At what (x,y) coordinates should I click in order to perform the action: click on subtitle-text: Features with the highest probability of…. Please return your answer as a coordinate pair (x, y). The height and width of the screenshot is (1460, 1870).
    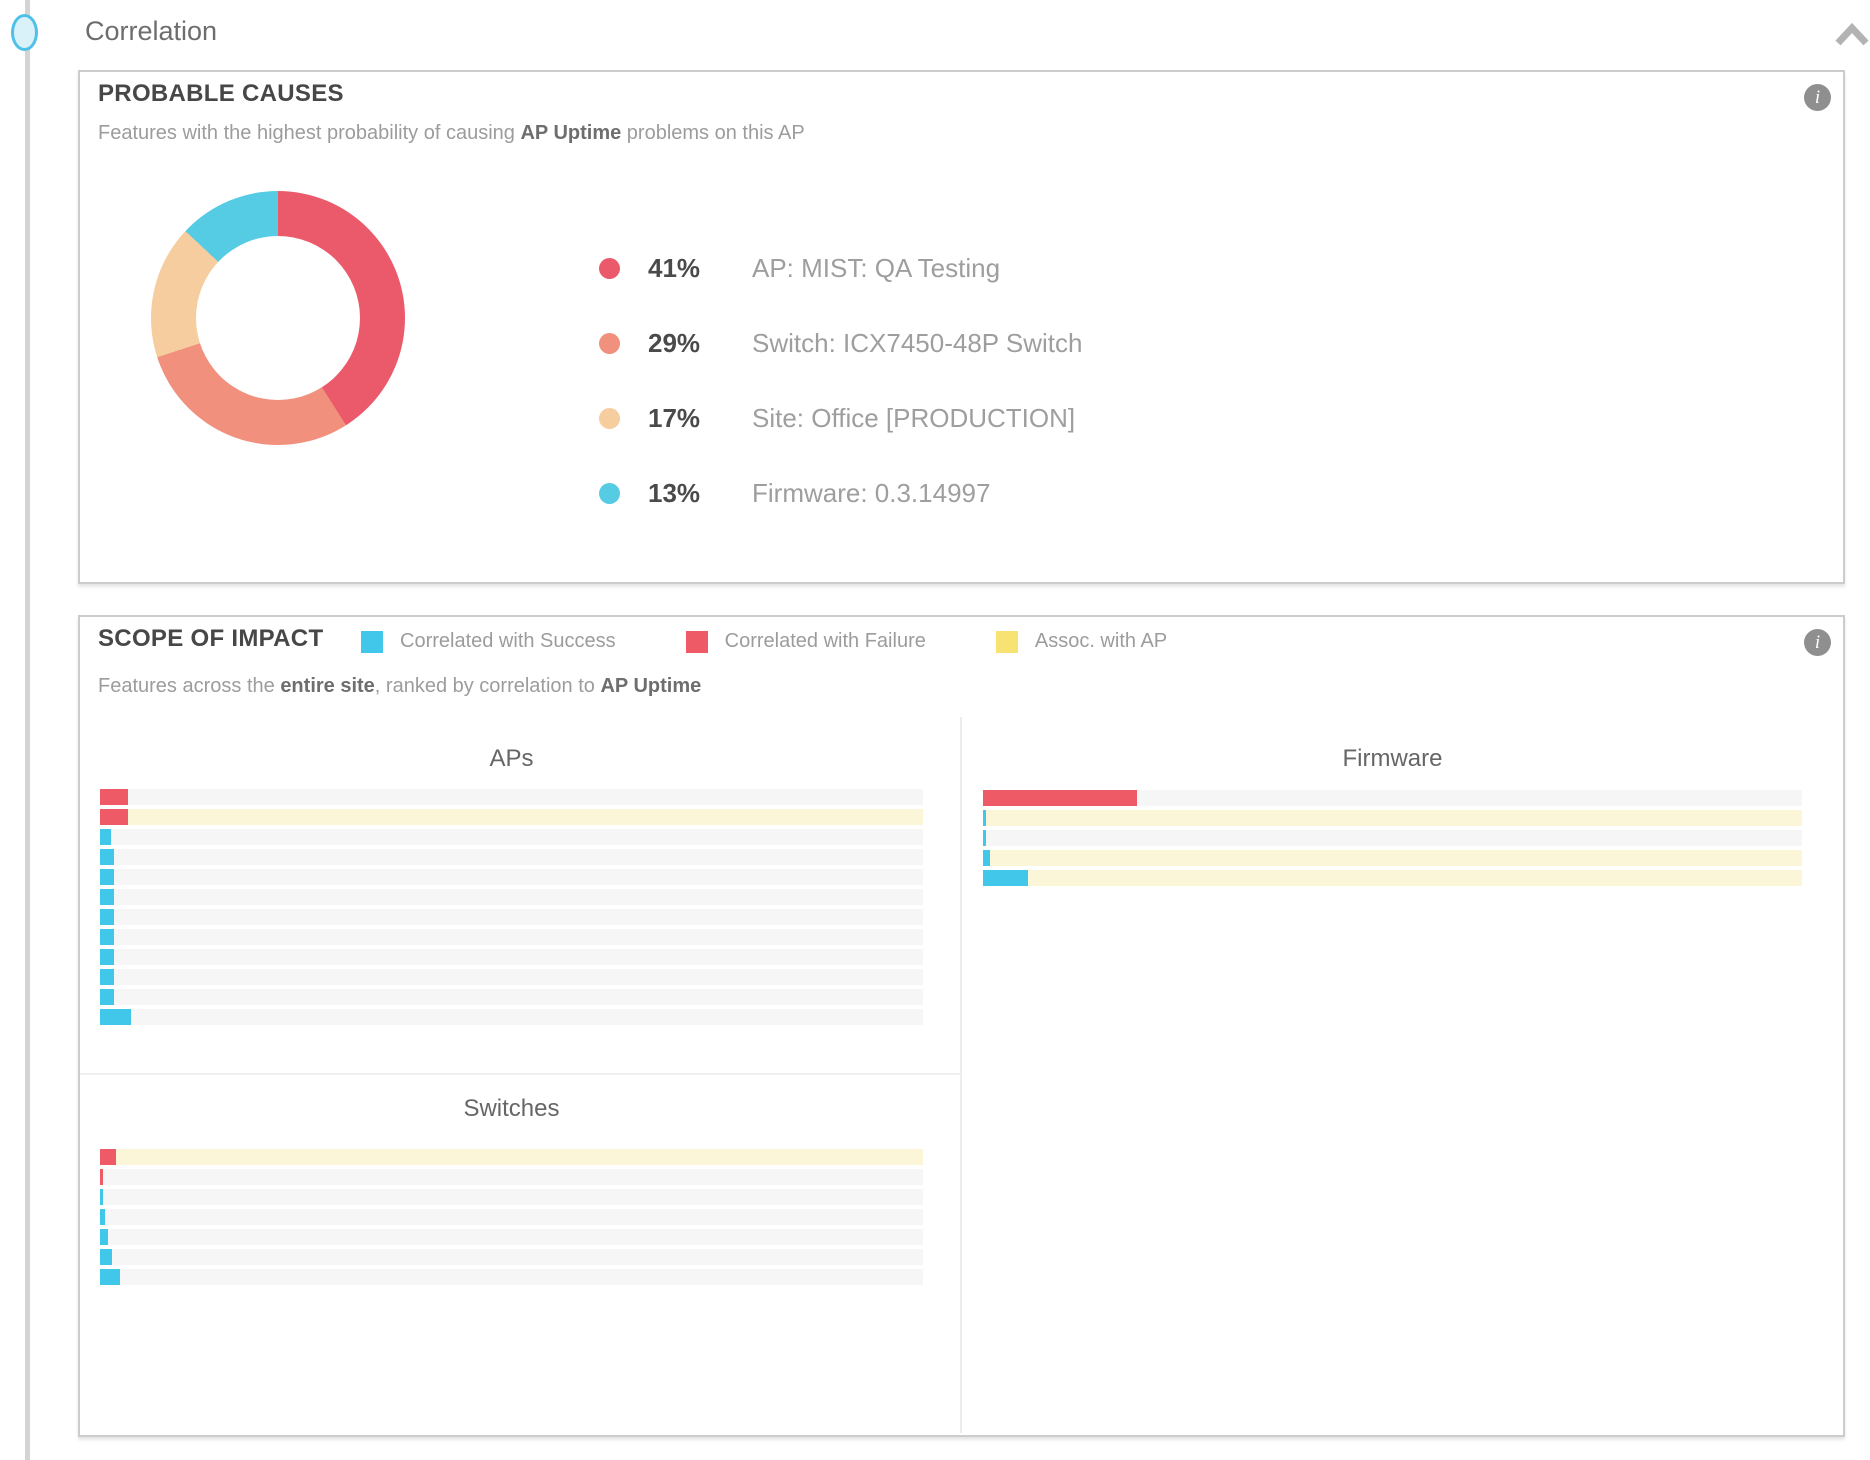
    Looking at the image, I should click on (309, 133).